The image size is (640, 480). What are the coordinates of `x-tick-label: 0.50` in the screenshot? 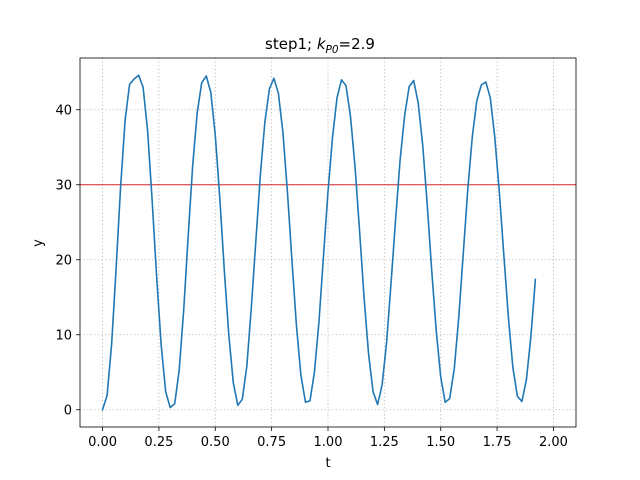 It's located at (215, 442).